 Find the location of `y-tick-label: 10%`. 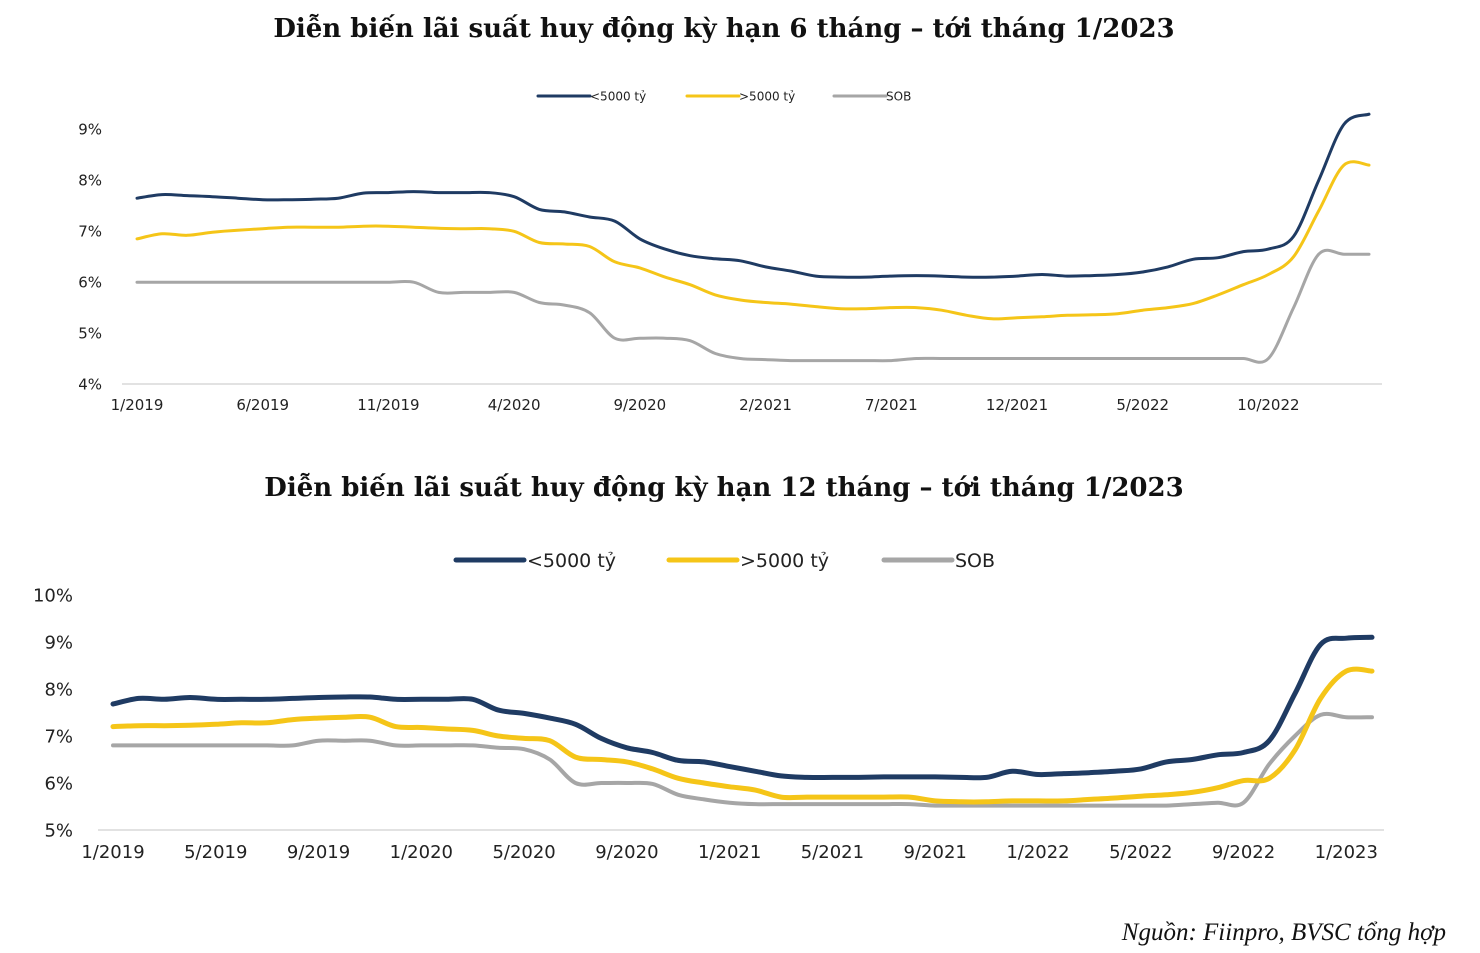

y-tick-label: 10% is located at coordinates (53, 595).